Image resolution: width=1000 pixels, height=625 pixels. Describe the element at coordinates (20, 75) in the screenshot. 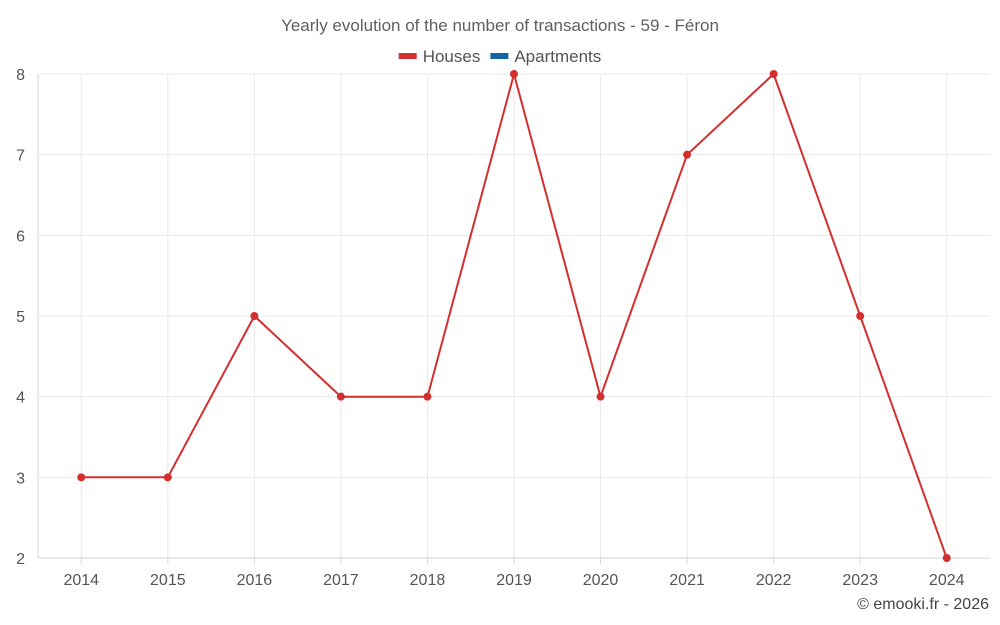

I see `y-tick-label: 8` at that location.